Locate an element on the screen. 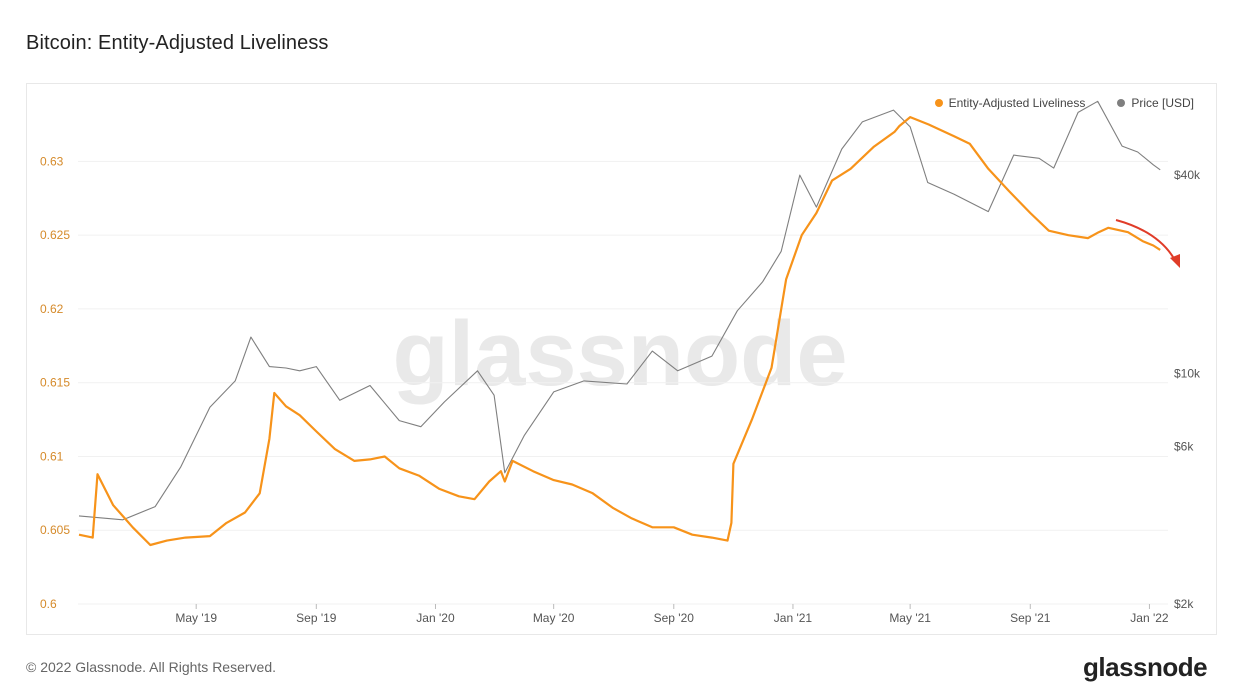 This screenshot has width=1243, height=699. y-right-tick-label: $10k is located at coordinates (1187, 374).